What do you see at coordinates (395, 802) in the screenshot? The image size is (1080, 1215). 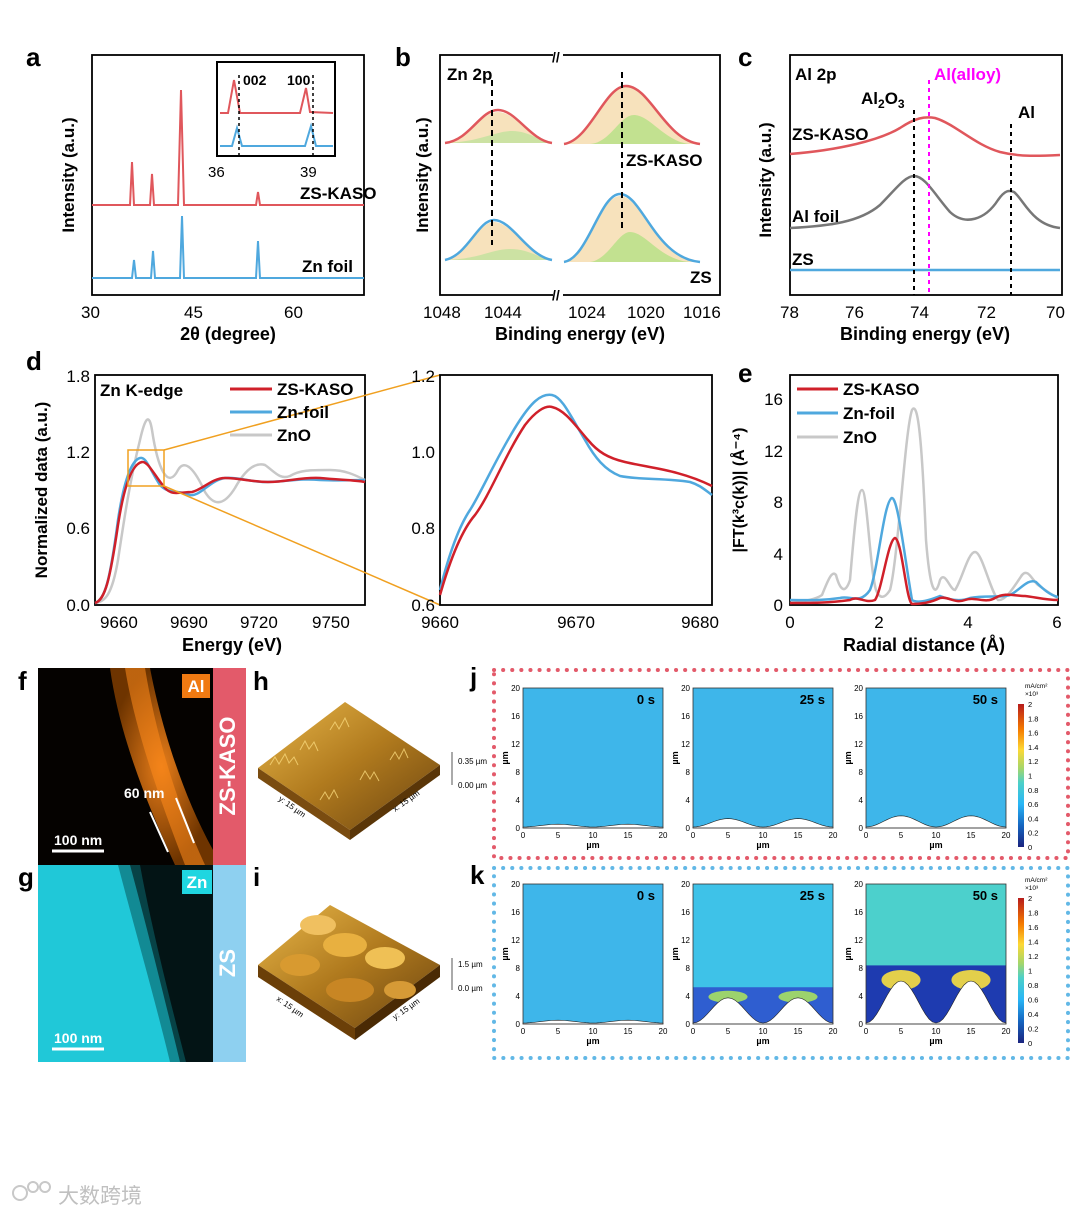 I see `afm-side-right-kaso` at bounding box center [395, 802].